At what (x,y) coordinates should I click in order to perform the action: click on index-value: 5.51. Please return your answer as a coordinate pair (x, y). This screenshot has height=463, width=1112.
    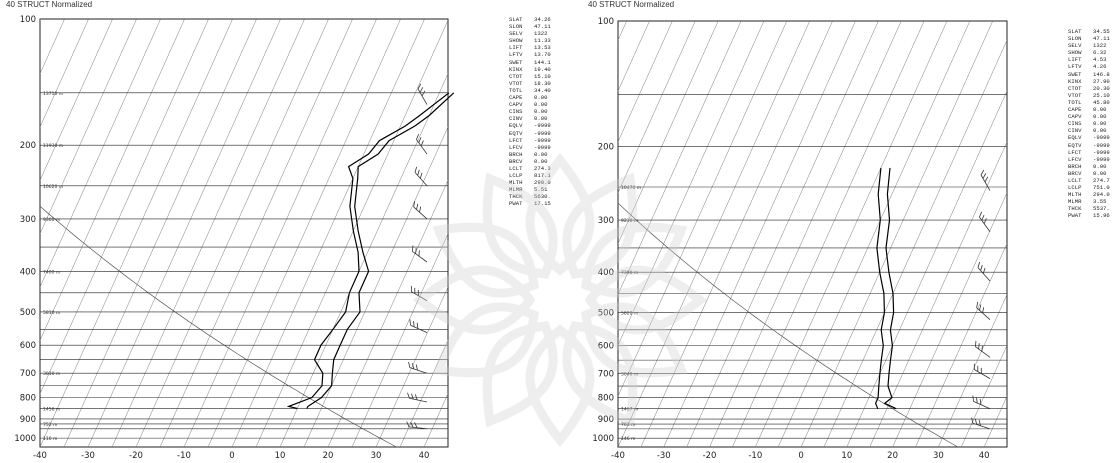
    Looking at the image, I should click on (541, 190).